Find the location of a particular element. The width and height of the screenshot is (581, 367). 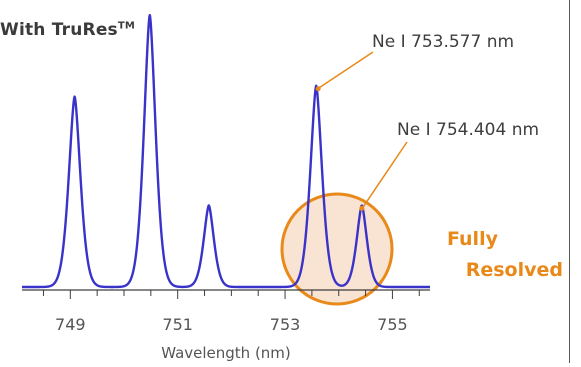

chart-title-text: With TruRes is located at coordinates (59, 30).